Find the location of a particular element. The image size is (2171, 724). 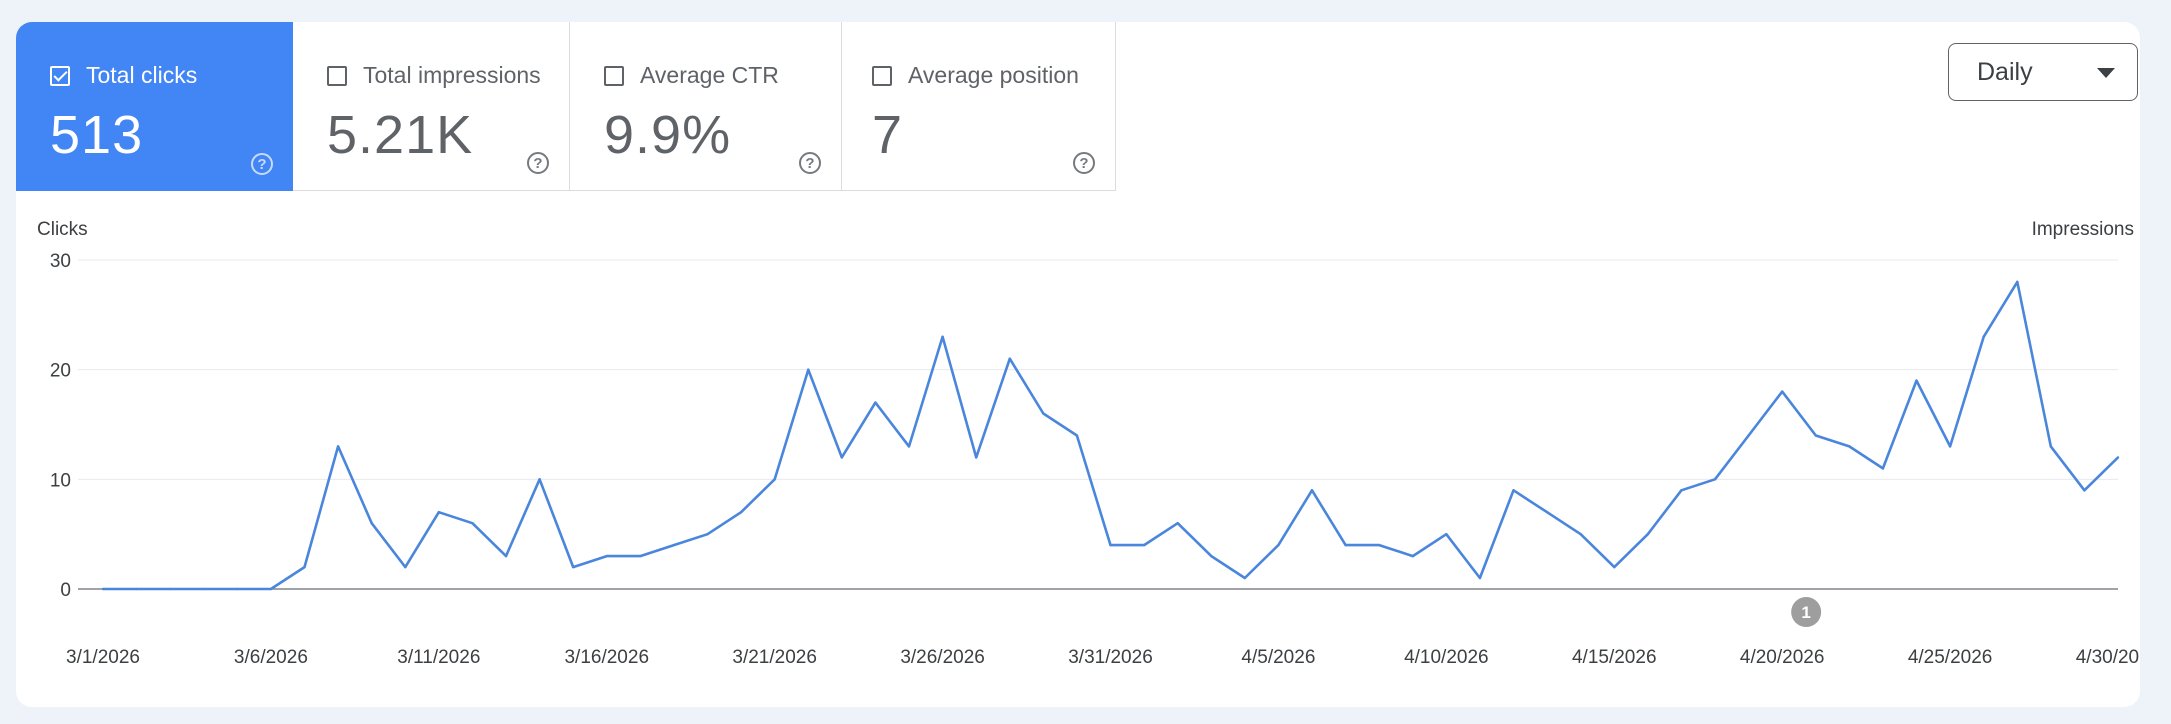

annotation-circle is located at coordinates (1806, 612).